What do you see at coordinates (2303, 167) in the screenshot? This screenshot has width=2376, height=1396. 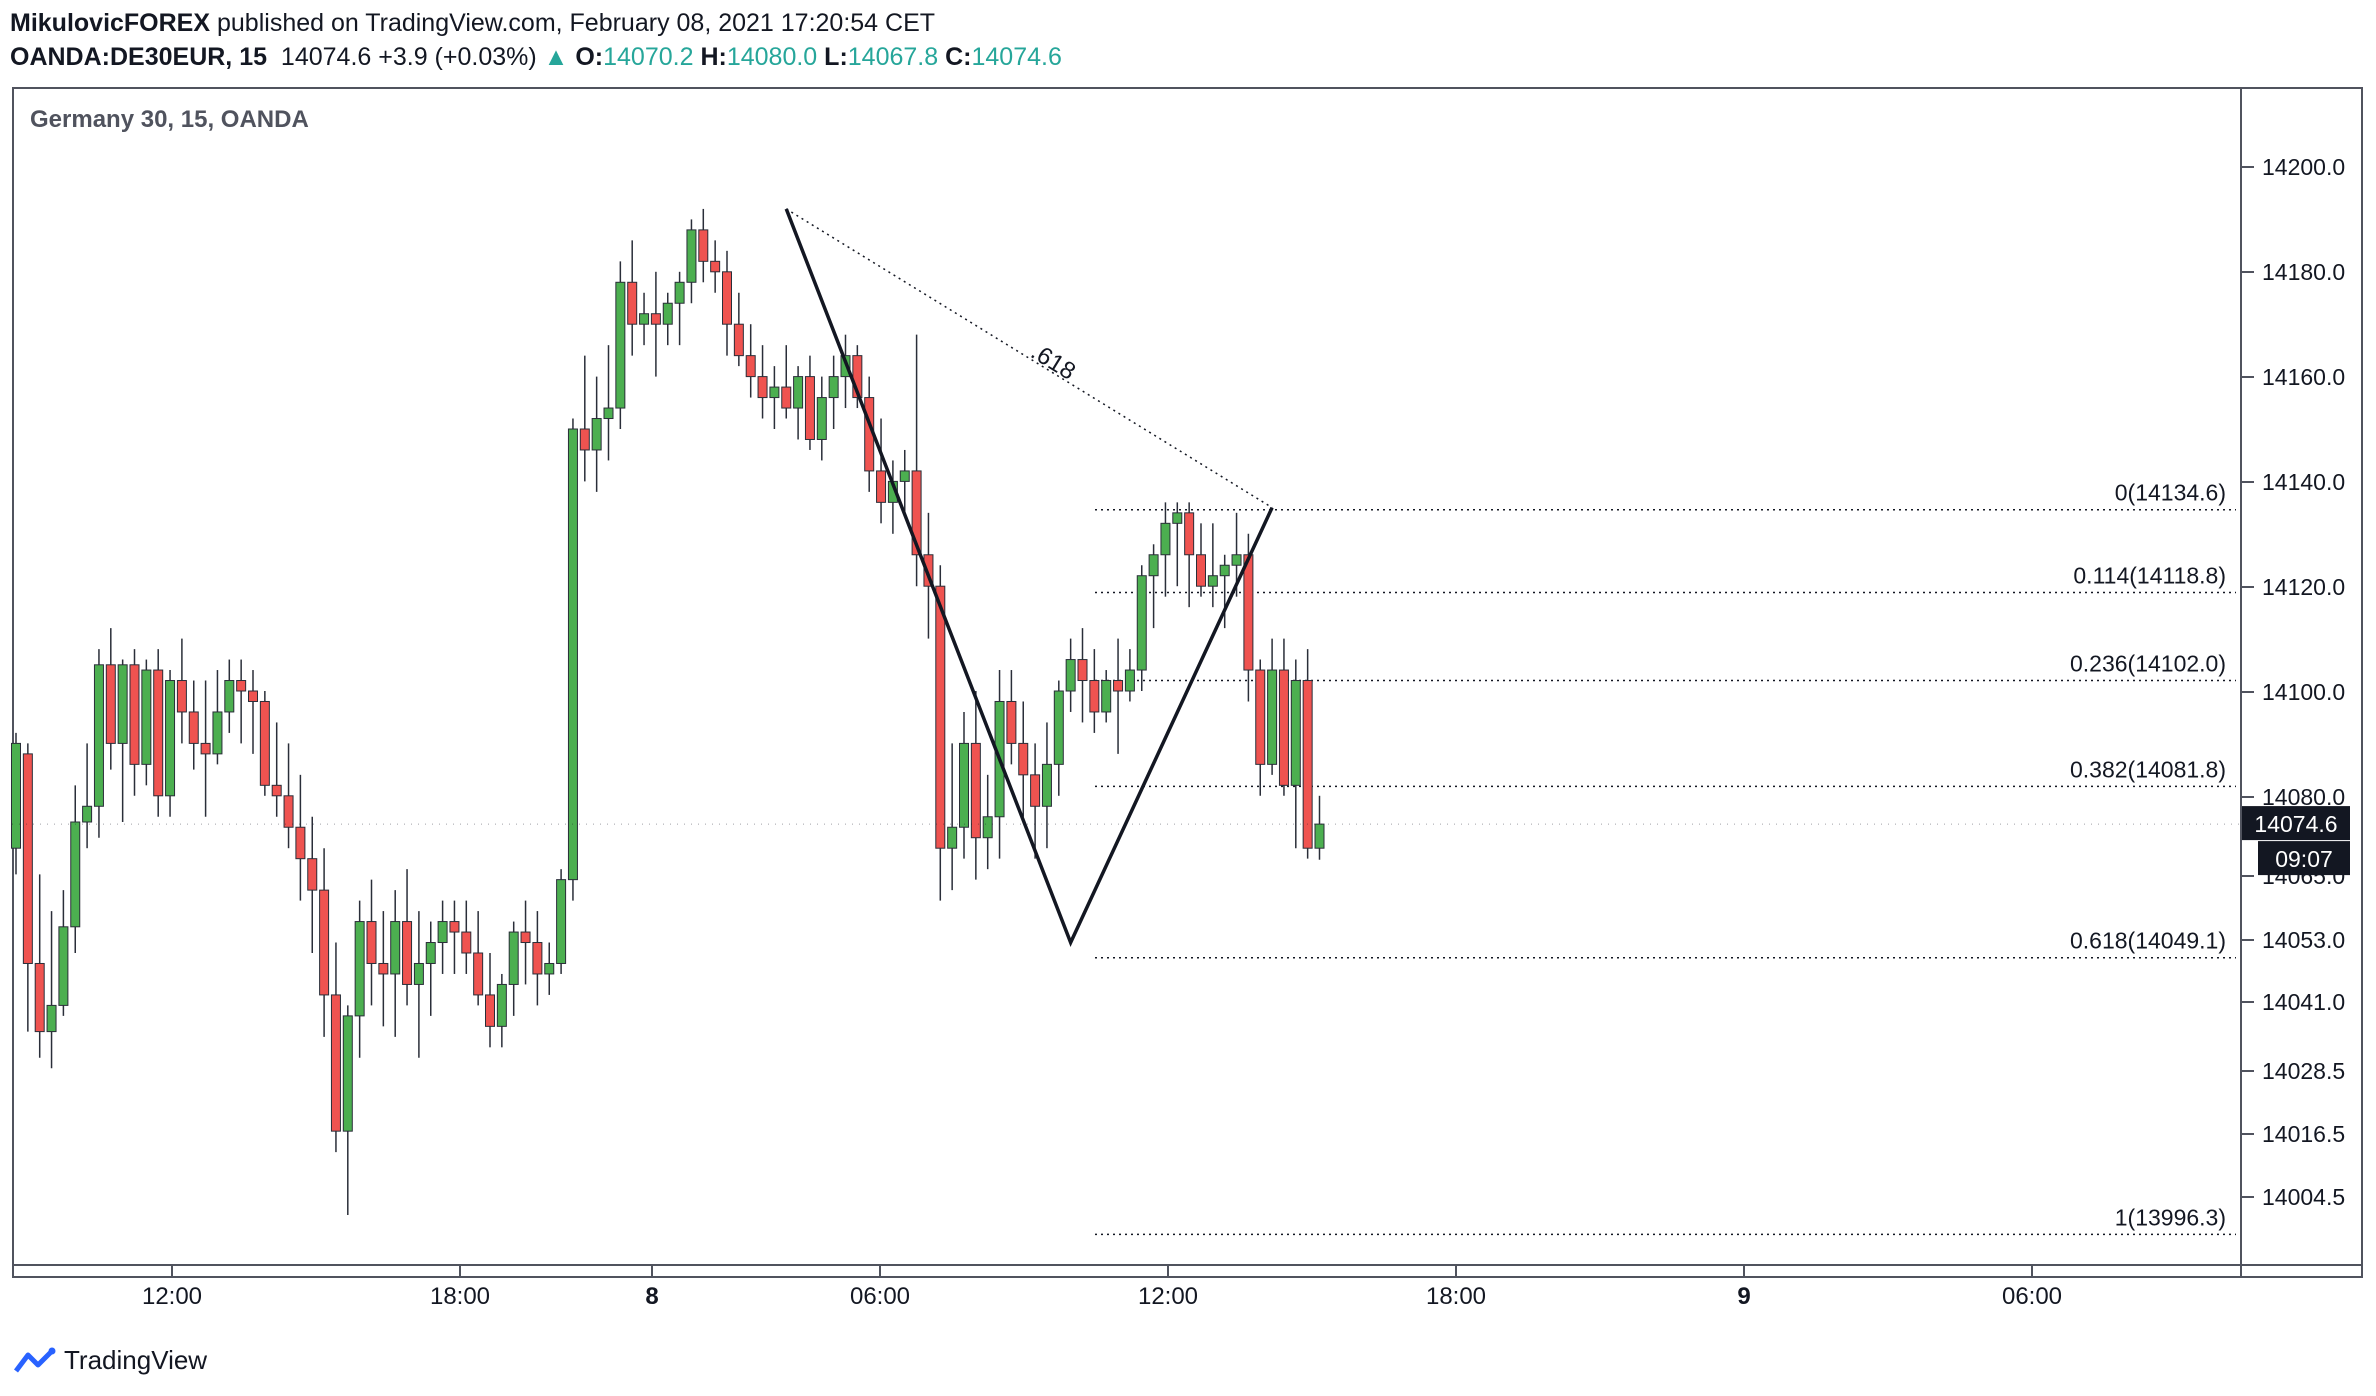 I see `price-tick-label: 14200.0` at bounding box center [2303, 167].